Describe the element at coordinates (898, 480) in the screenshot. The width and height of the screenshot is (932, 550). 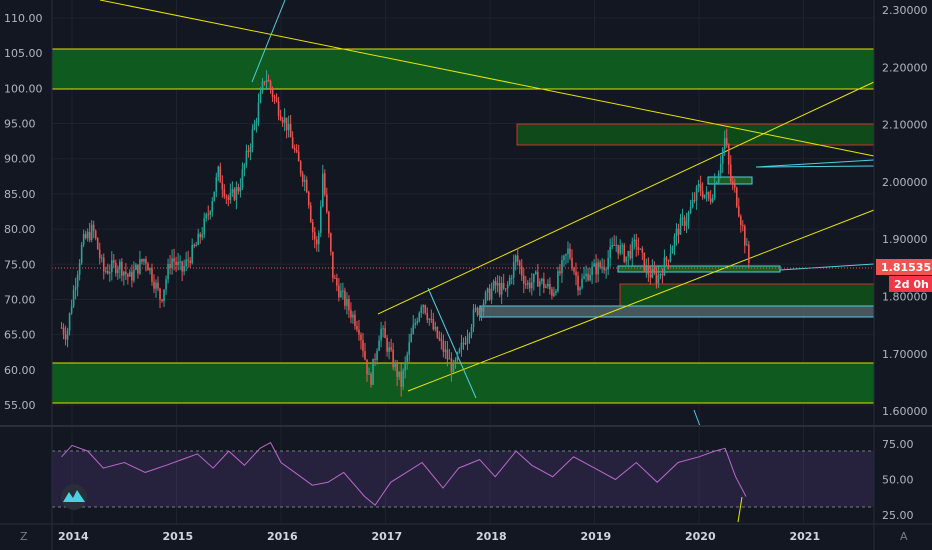
I see `rsi-axis: 75.00 50.00 25.00` at that location.